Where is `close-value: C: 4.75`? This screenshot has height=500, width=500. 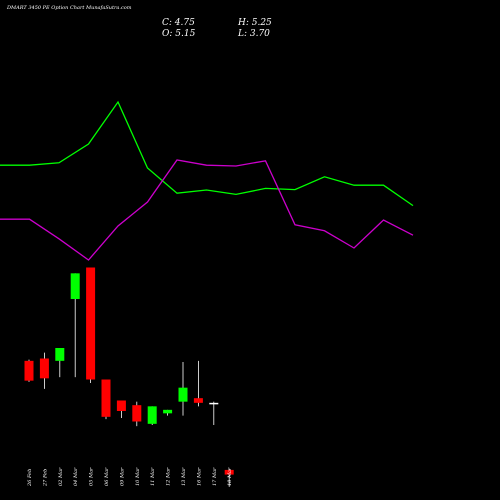
close-value: C: 4.75 is located at coordinates (178, 23).